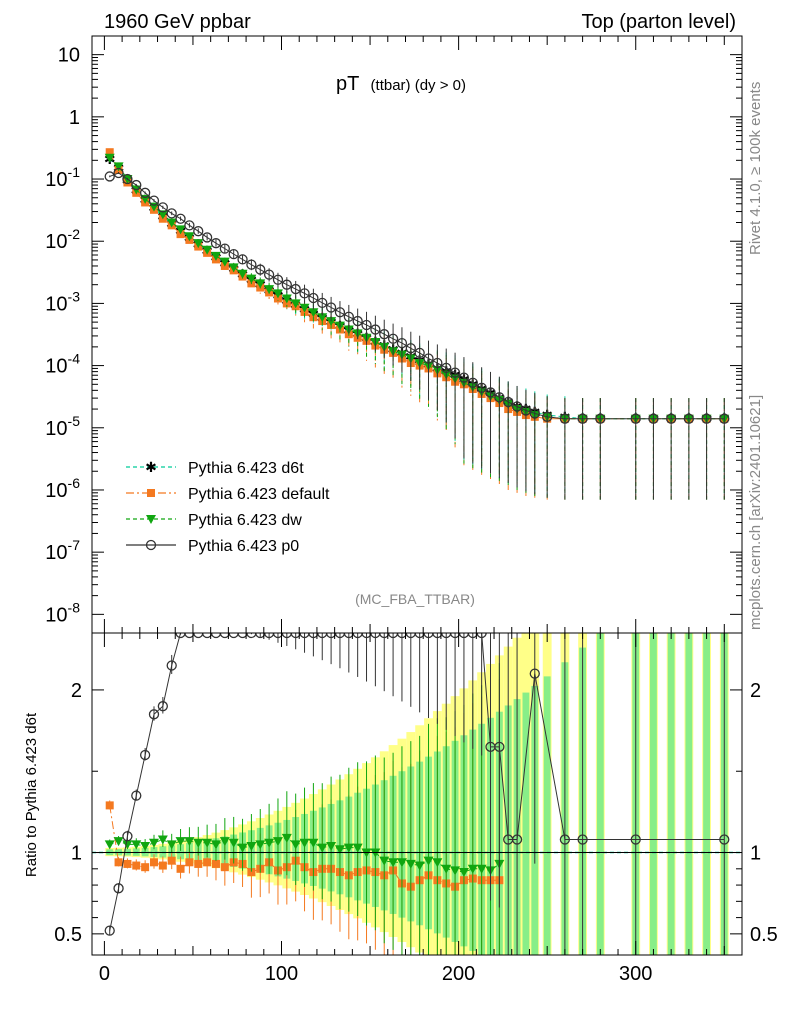 This screenshot has height=1024, width=786. Describe the element at coordinates (76, 691) in the screenshot. I see `ratio-ytick-label-left: 2` at that location.